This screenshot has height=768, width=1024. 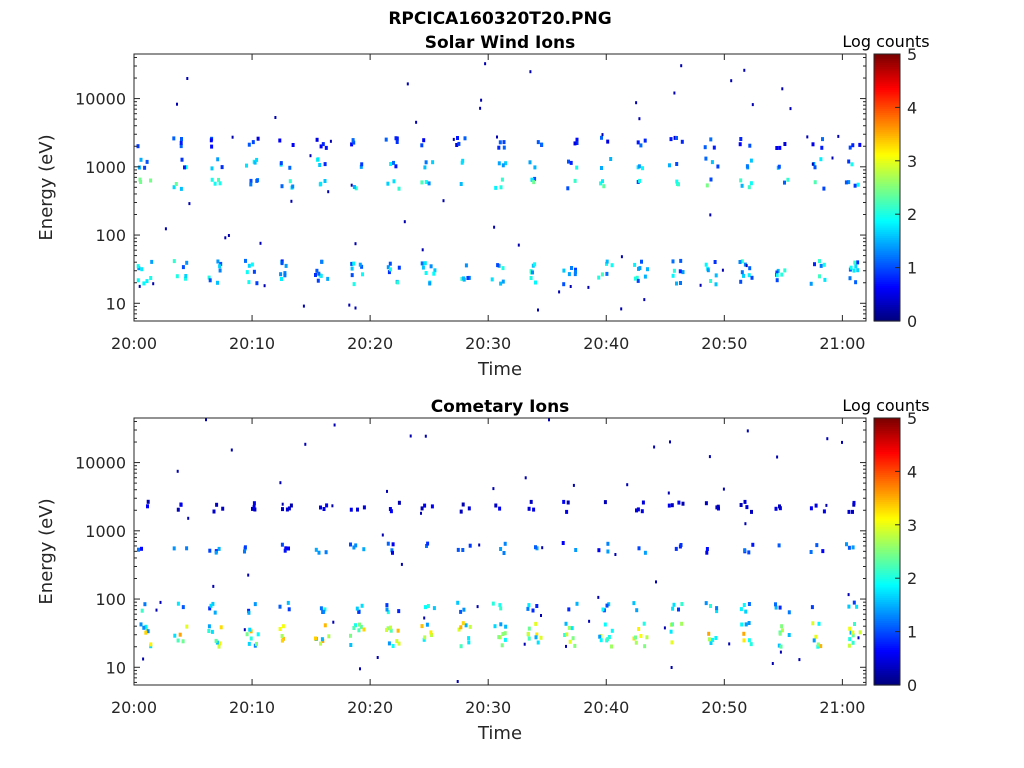 I want to click on colorbar-tick-label: 3, so click(x=912, y=525).